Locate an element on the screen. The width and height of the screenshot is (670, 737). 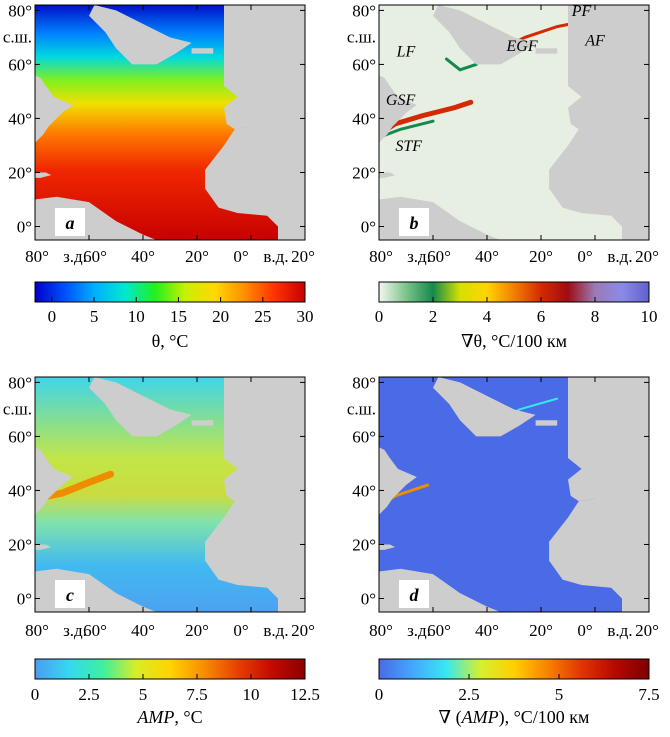
panel-label: d is located at coordinates (415, 595).